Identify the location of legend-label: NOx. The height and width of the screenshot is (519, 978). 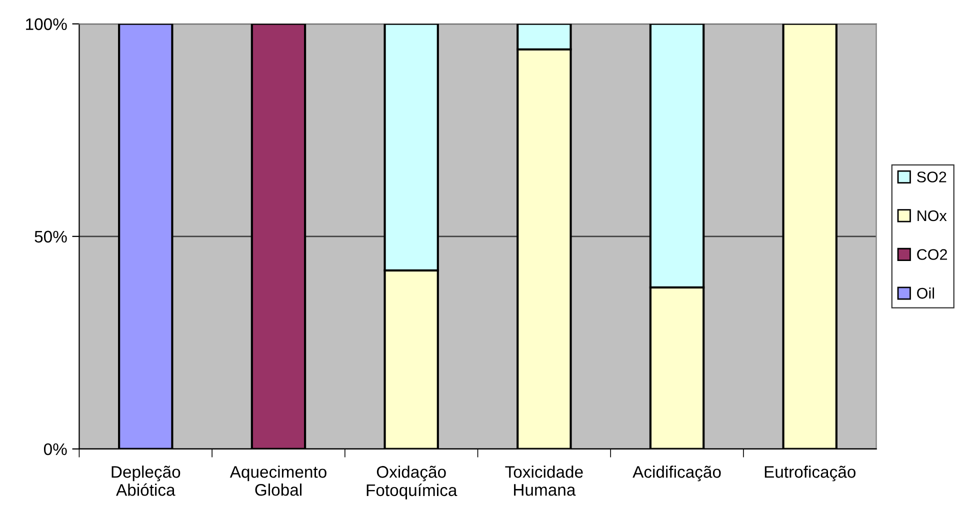
(932, 216).